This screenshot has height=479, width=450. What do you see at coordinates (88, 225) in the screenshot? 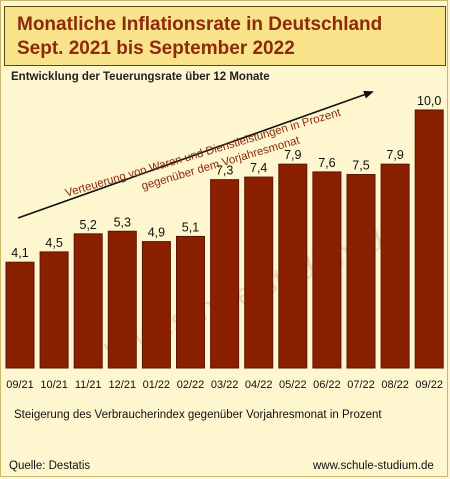
I see `data-label: 5,2` at bounding box center [88, 225].